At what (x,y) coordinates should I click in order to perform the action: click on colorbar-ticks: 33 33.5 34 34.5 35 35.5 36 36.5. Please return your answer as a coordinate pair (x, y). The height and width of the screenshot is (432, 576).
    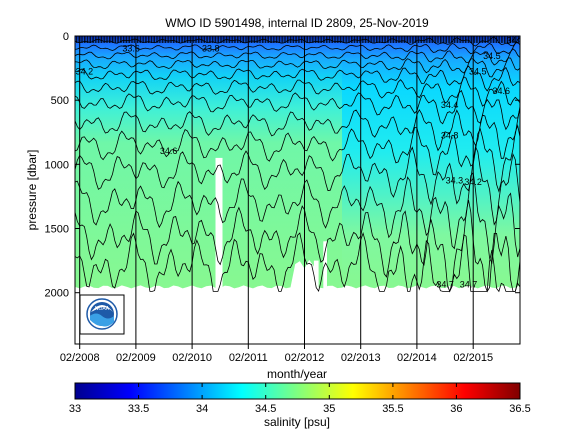
    Looking at the image, I should click on (300, 399).